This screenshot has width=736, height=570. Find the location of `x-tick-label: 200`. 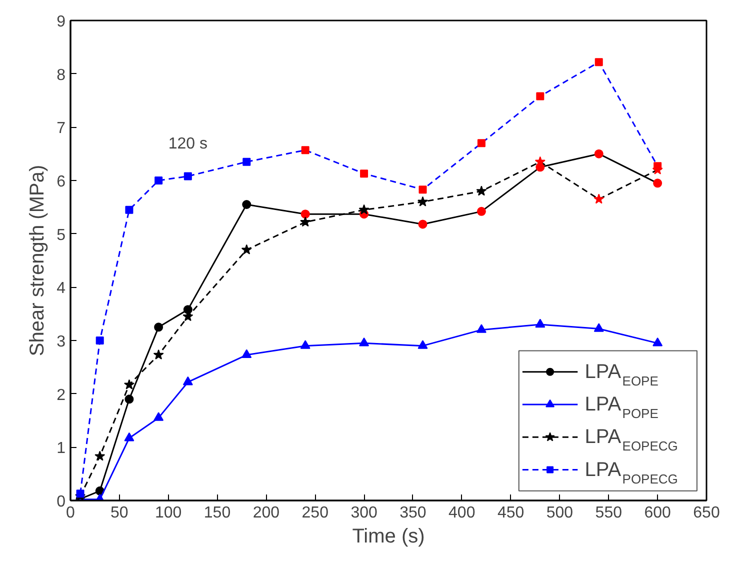

x-tick-label: 200 is located at coordinates (266, 513).